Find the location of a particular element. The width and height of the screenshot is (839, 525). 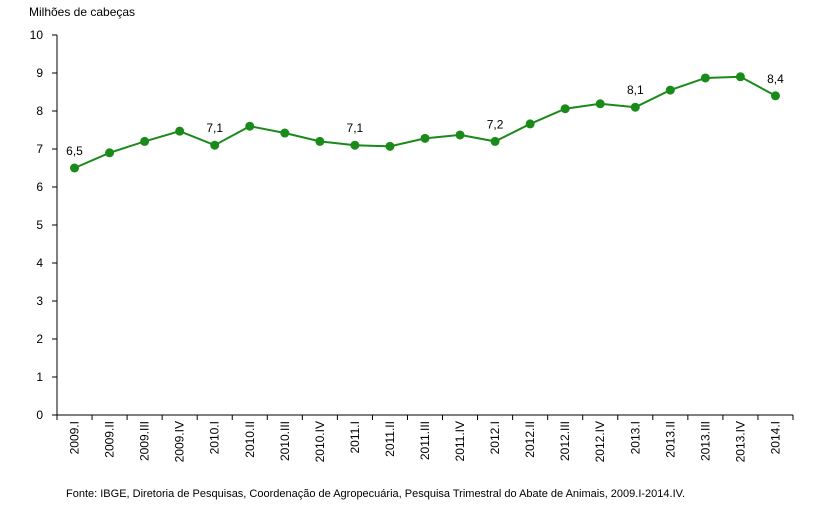

x-tick-label: 2011.III is located at coordinates (425, 440).